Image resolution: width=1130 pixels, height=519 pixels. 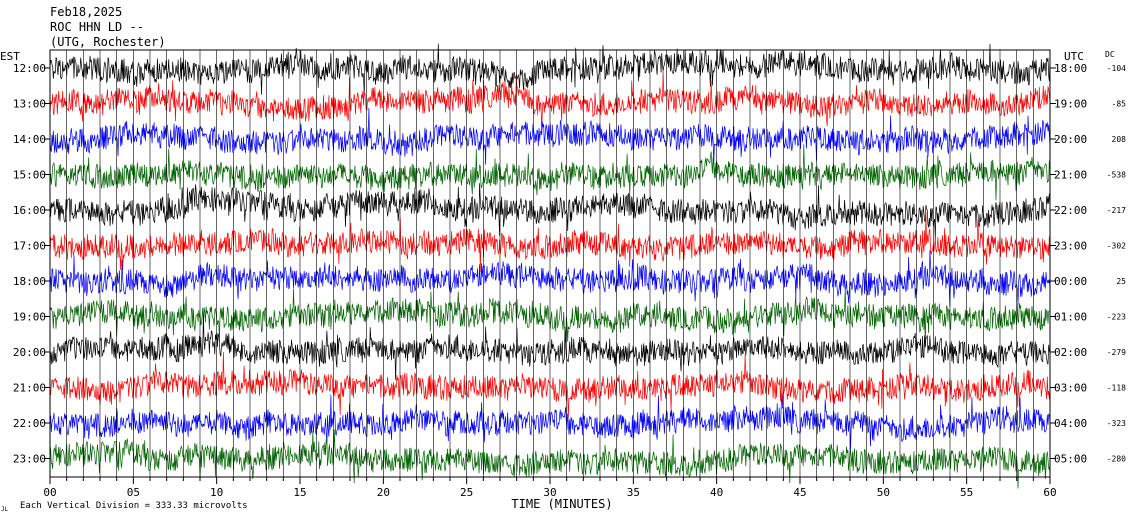 I want to click on x-tick-label: 10, so click(x=216, y=492).